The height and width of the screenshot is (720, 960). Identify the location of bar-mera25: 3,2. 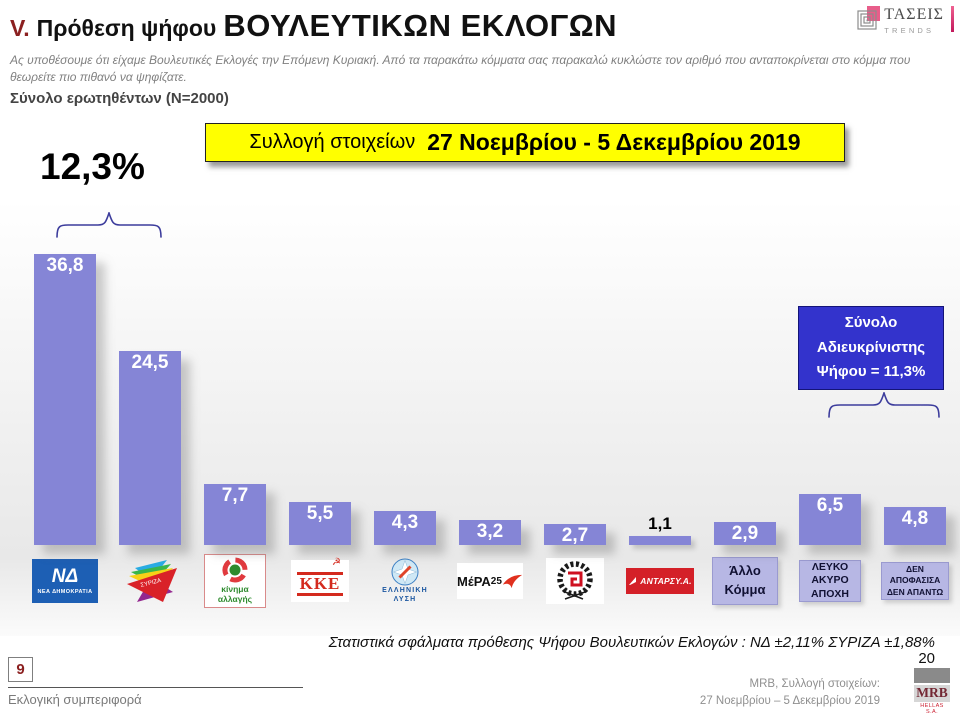
(490, 532).